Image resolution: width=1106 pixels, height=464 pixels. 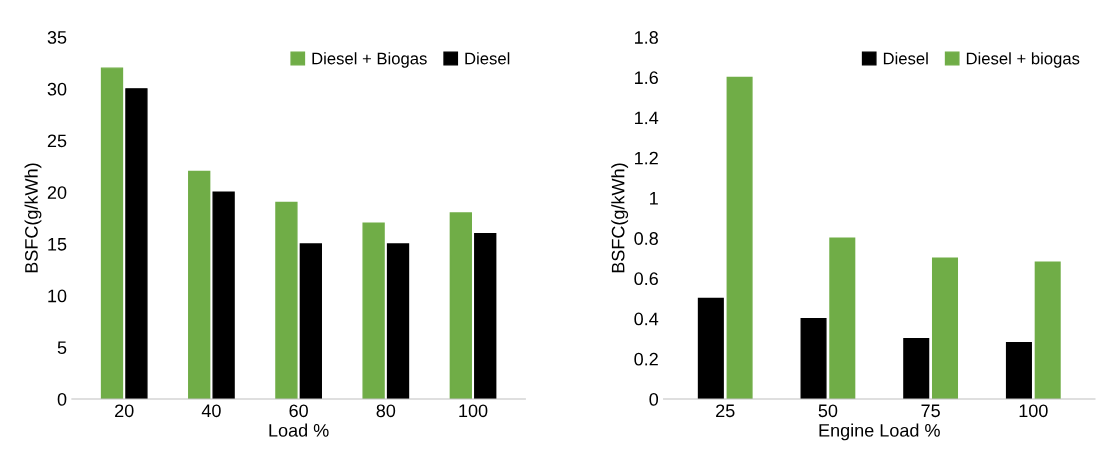 What do you see at coordinates (646, 37) in the screenshot?
I see `y-tick-label: 1.8` at bounding box center [646, 37].